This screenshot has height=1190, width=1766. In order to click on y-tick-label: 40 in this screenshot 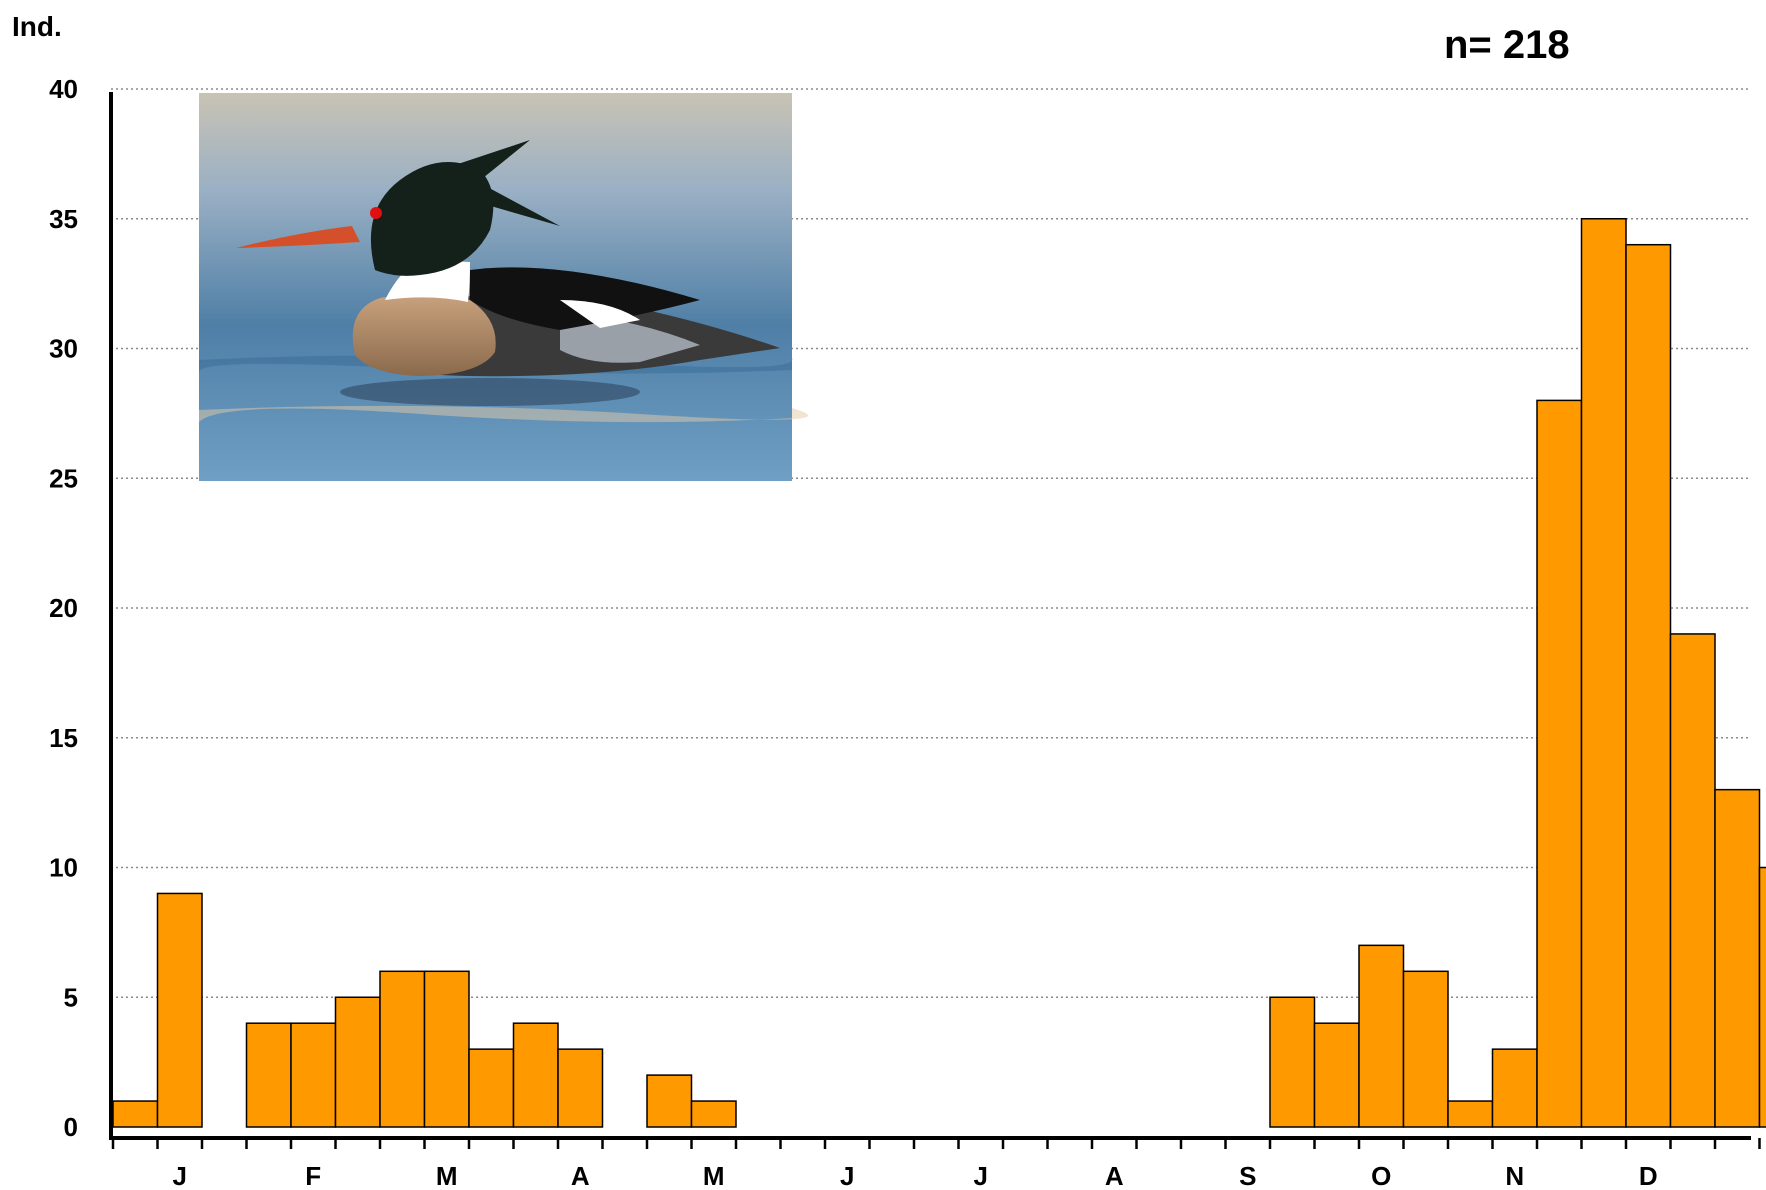, I will do `click(63, 89)`.